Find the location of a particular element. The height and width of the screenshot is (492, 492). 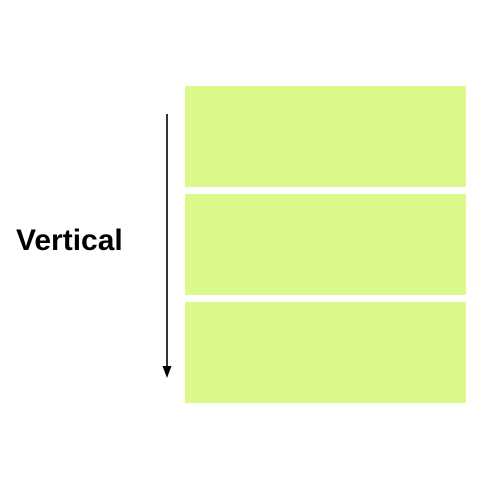

arrow-head is located at coordinates (167, 372).